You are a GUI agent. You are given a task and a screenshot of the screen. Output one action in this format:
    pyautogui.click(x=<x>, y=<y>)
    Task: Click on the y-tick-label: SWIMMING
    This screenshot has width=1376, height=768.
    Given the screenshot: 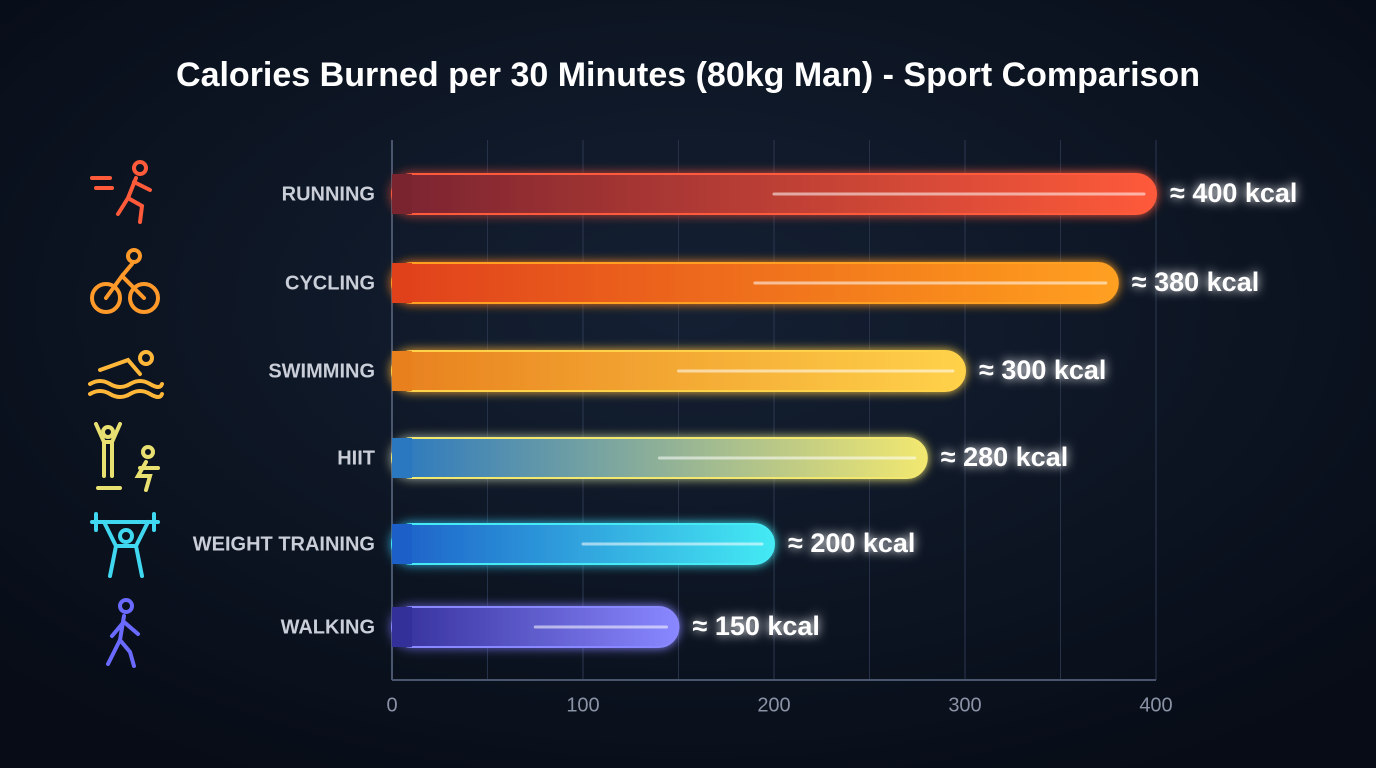 What is the action you would take?
    pyautogui.click(x=321, y=371)
    